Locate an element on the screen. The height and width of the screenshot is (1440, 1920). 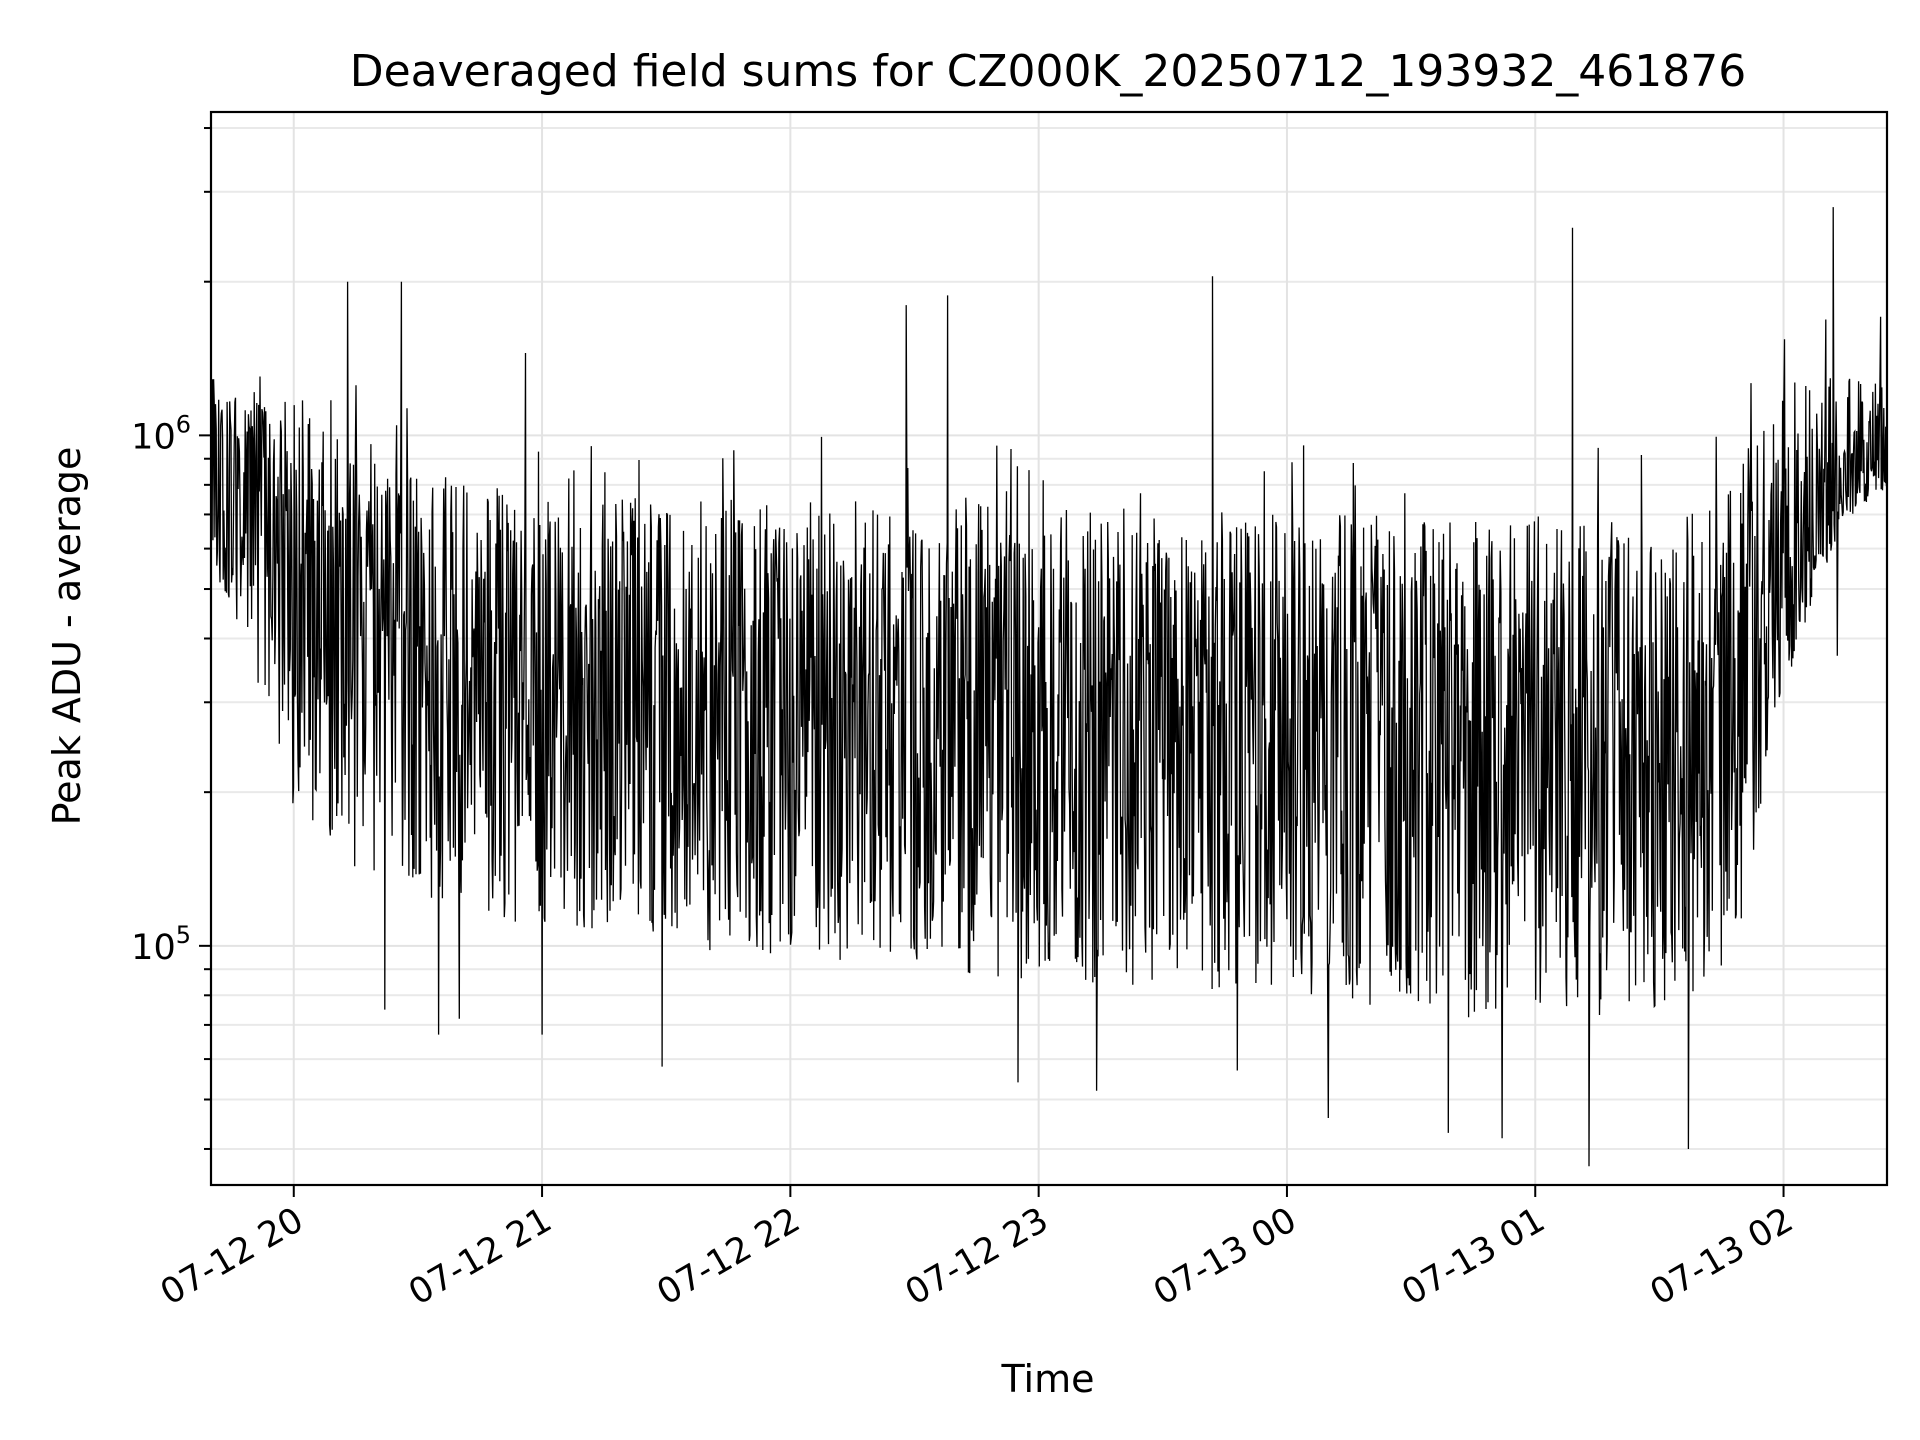
x-axis-label: Time is located at coordinates (1048, 1379).